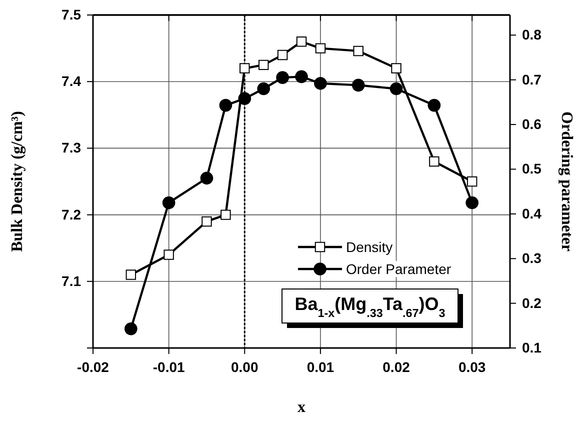 This screenshot has height=424, width=577. Describe the element at coordinates (399, 269) in the screenshot. I see `legend-label: Order Parameter` at that location.